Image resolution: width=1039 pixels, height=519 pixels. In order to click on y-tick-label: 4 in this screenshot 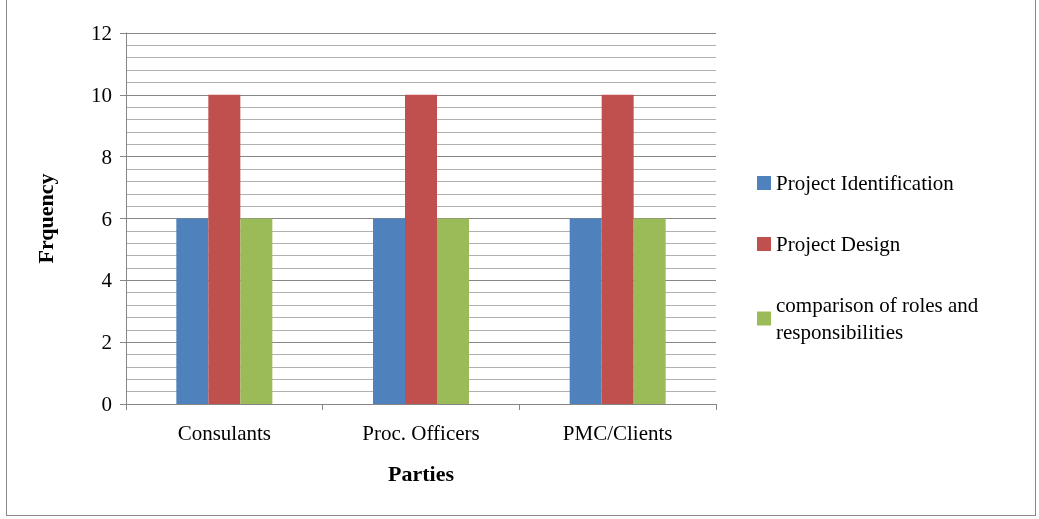, I will do `click(107, 280)`.